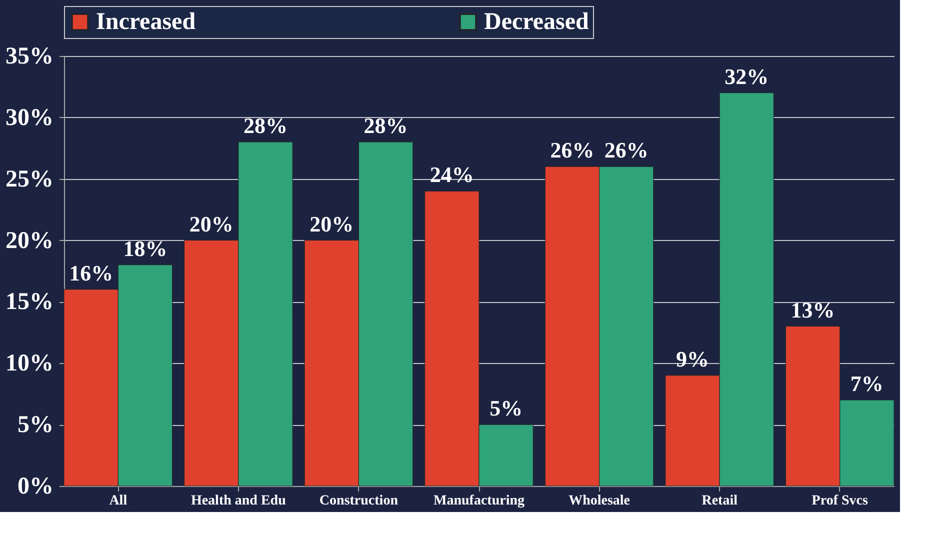 Image resolution: width=946 pixels, height=538 pixels. Describe the element at coordinates (91, 273) in the screenshot. I see `data-label: 16%` at that location.